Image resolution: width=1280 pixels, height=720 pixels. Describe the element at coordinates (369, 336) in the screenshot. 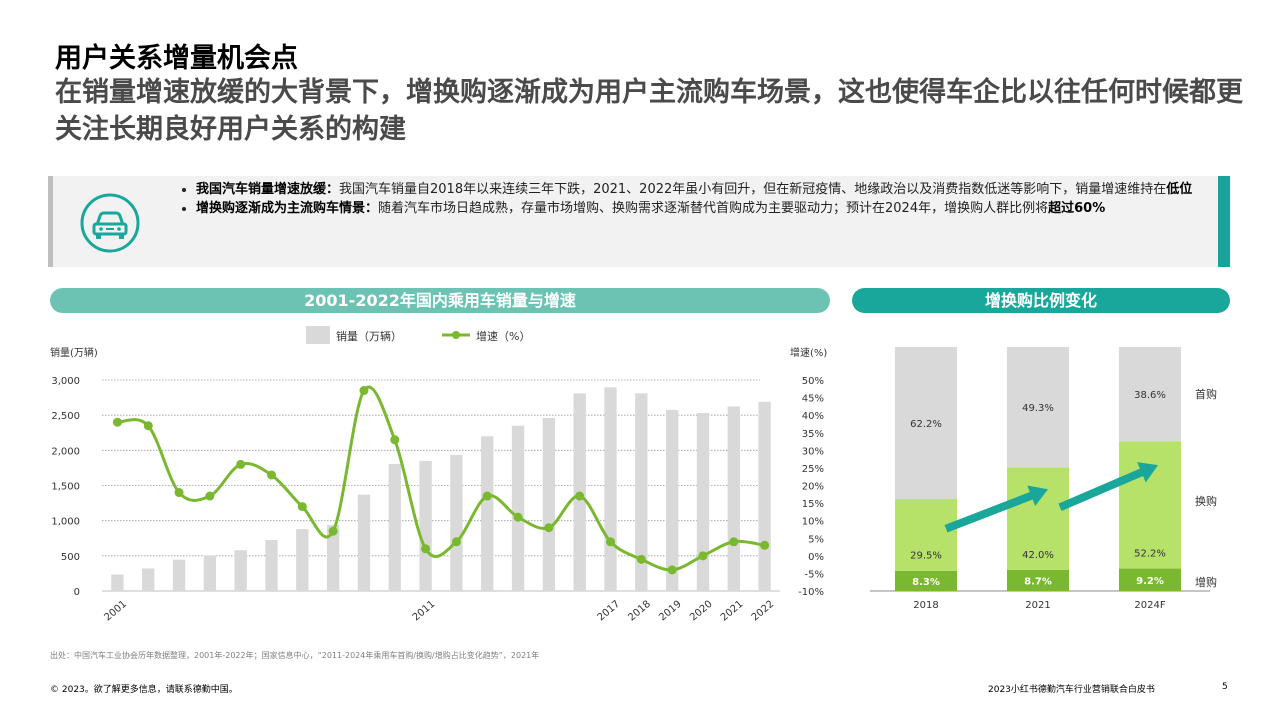

I see `legend-label-sales: 销量（万辆）` at that location.